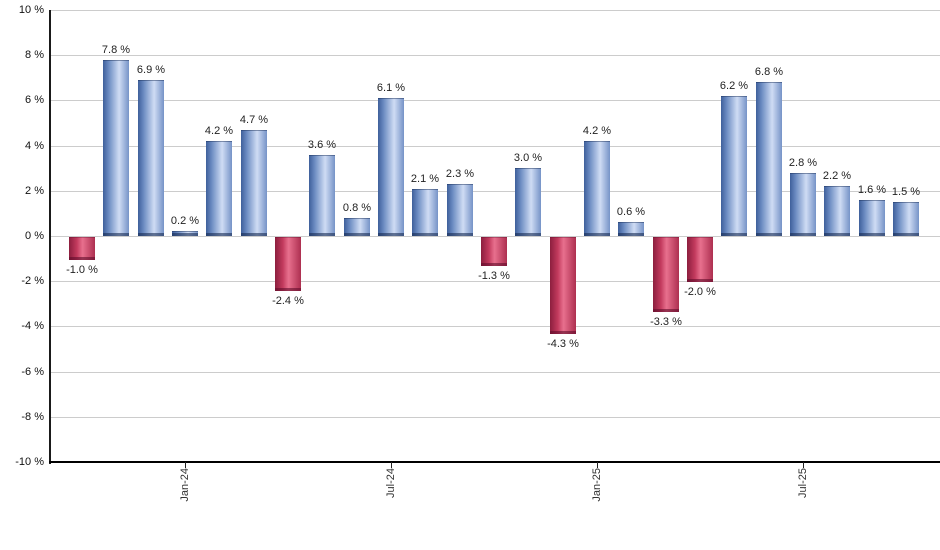  What do you see at coordinates (872, 190) in the screenshot?
I see `bar-value-label: 1.6 %` at bounding box center [872, 190].